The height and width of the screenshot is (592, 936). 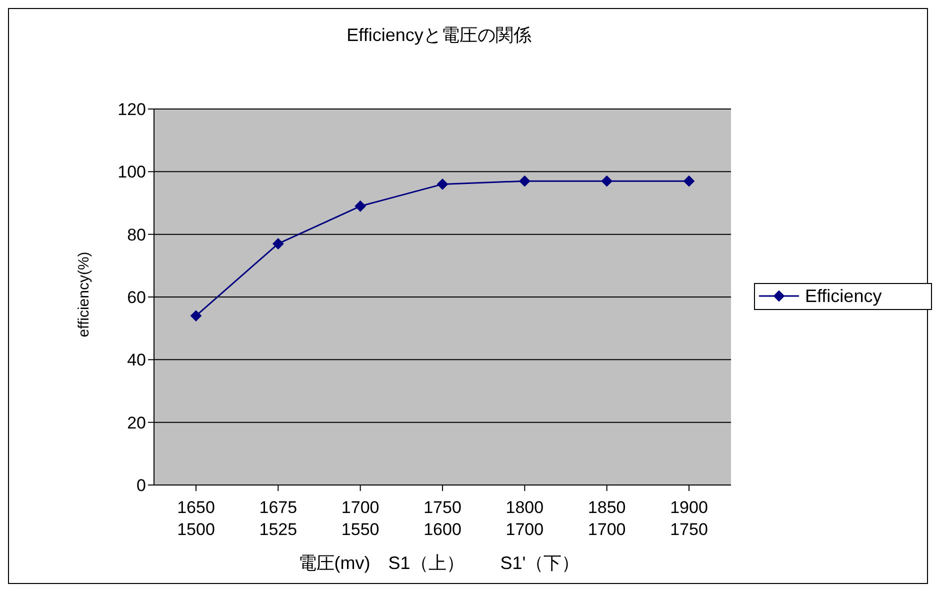 I want to click on y-axis-title: efficiency(%), so click(x=84, y=294).